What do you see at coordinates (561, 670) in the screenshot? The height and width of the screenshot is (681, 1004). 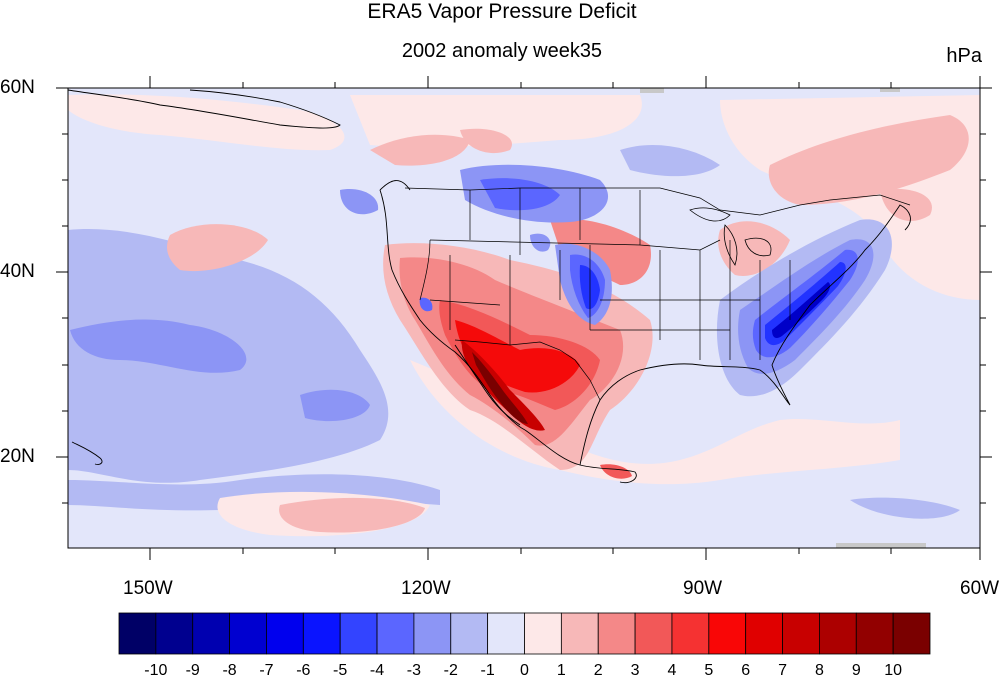 I see `colorbar-tick-label: 1` at bounding box center [561, 670].